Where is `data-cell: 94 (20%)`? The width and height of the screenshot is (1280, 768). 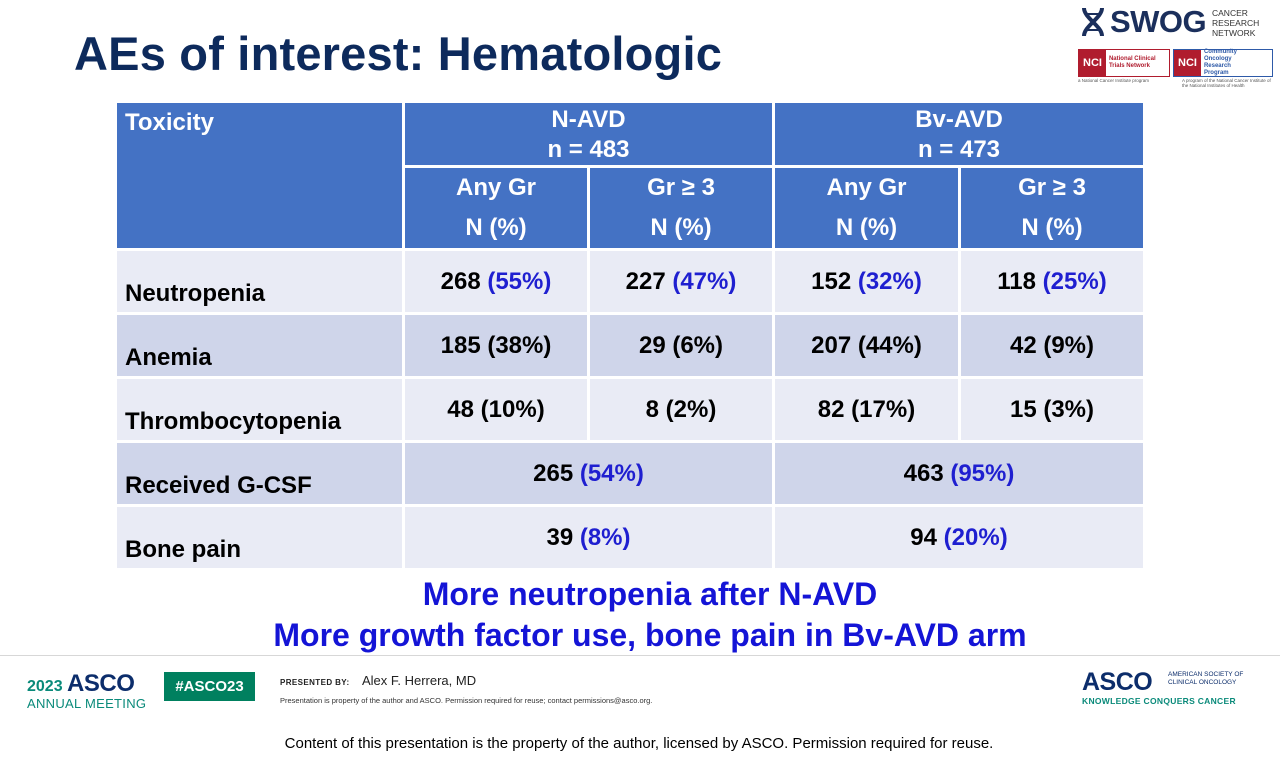 data-cell: 94 (20%) is located at coordinates (959, 537).